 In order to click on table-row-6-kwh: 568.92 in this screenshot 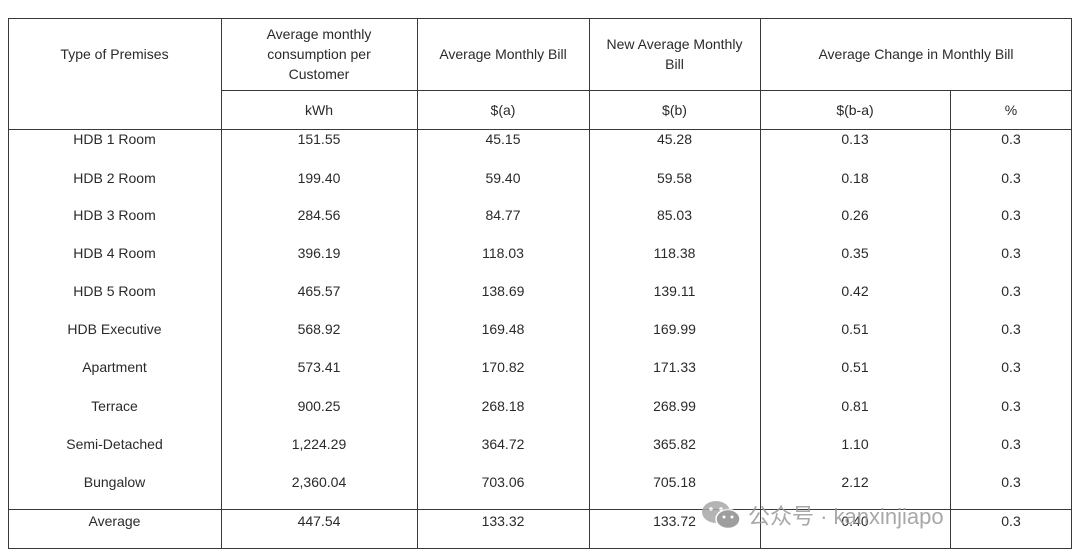, I will do `click(319, 329)`.